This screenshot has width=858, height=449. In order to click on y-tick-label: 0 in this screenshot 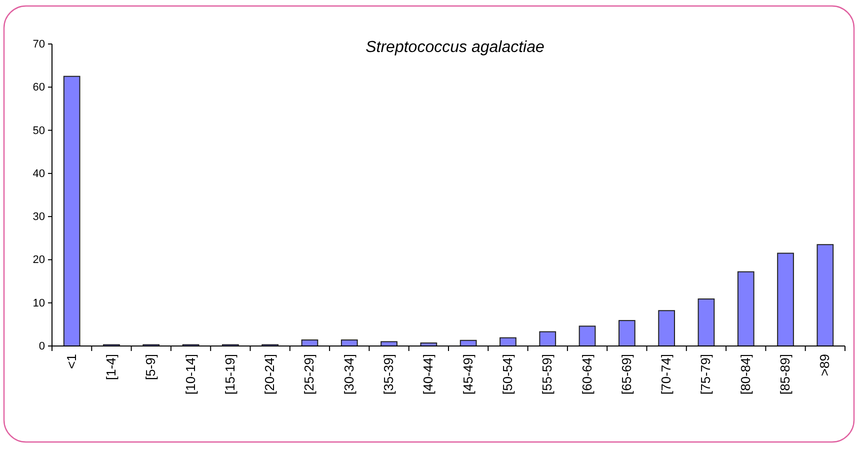, I will do `click(41, 346)`.